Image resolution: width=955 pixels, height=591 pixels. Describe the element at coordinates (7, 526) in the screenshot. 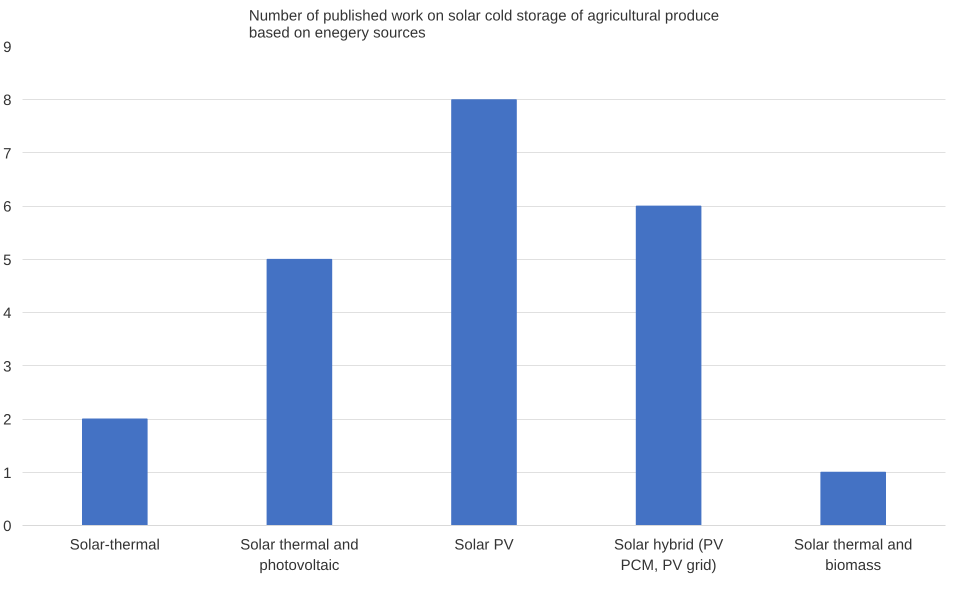

I see `y-tick-label: 0` at that location.